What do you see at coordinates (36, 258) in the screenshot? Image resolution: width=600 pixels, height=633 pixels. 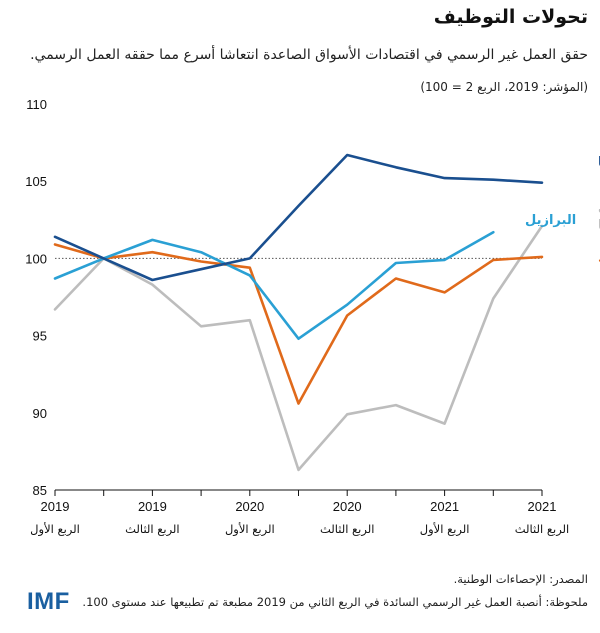 I see `y-tick-label: 100` at bounding box center [36, 258].